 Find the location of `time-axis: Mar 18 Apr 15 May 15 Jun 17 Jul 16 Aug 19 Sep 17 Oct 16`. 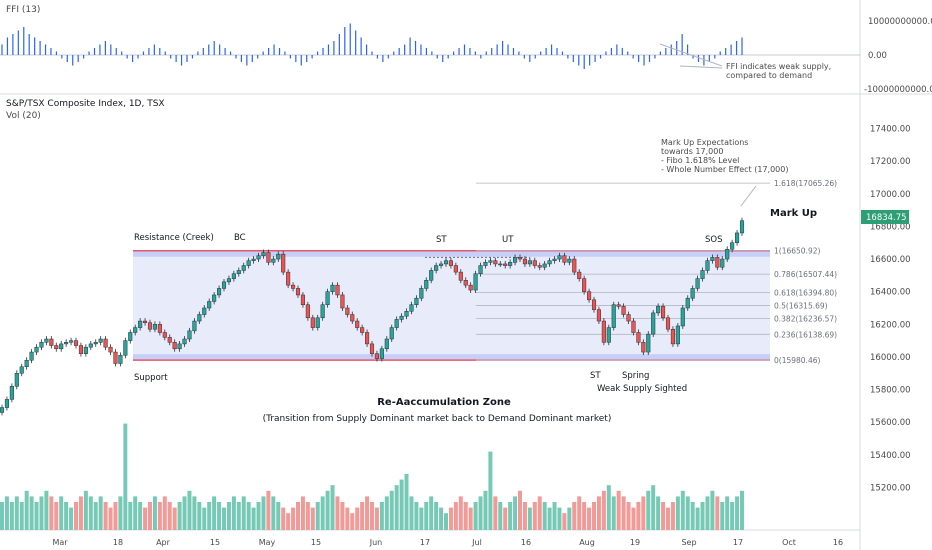

time-axis: Mar 18 Apr 15 May 15 Jun 17 Jul 16 Aug 19 Sep 17 Oct 16 is located at coordinates (447, 542).